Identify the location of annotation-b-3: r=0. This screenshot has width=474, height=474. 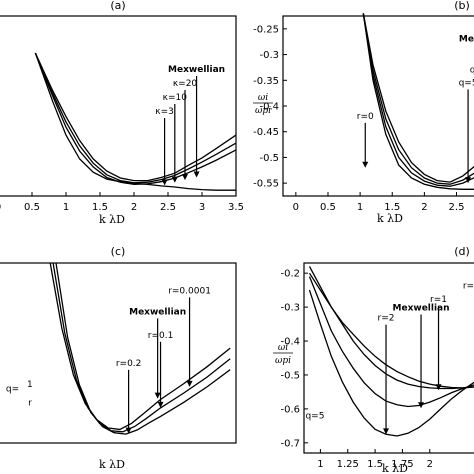
(365, 117).